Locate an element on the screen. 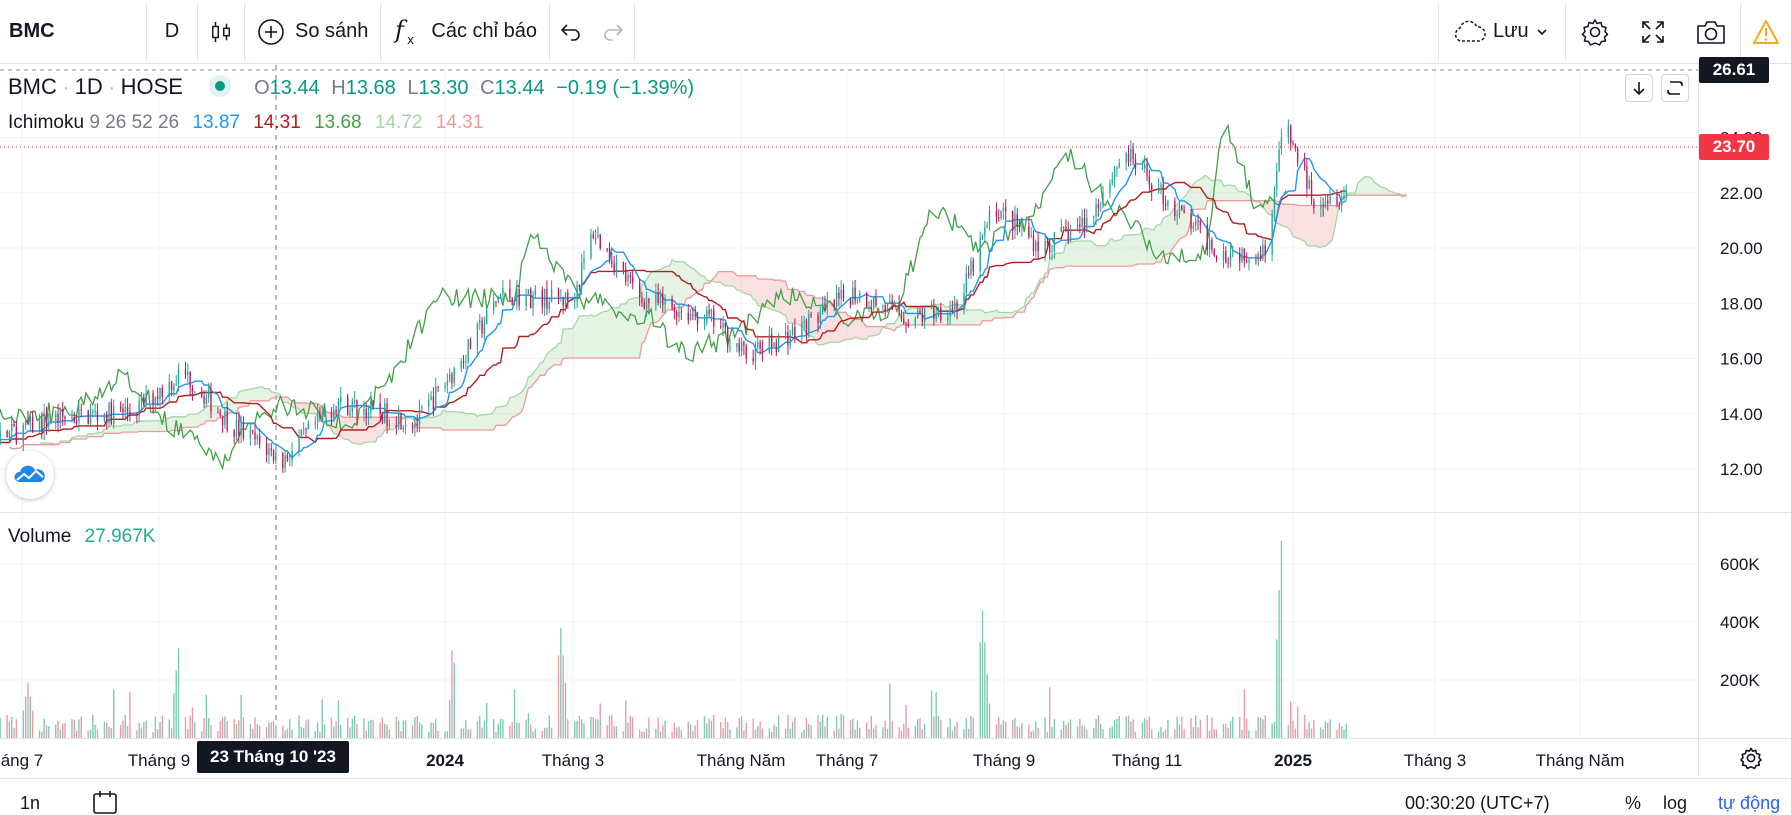  save-layout-button: Lưu is located at coordinates (1502, 32).